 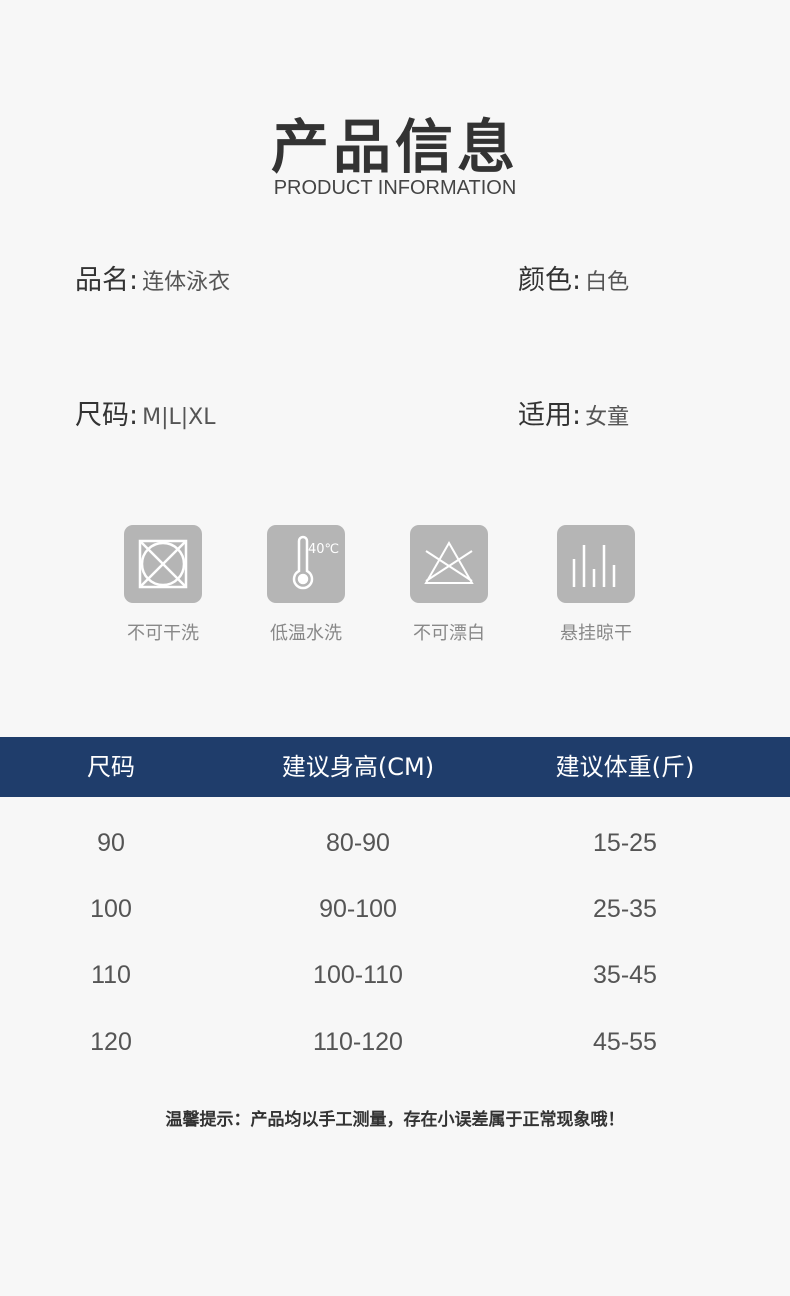 What do you see at coordinates (186, 282) in the screenshot?
I see `info-value: 连体泳衣` at bounding box center [186, 282].